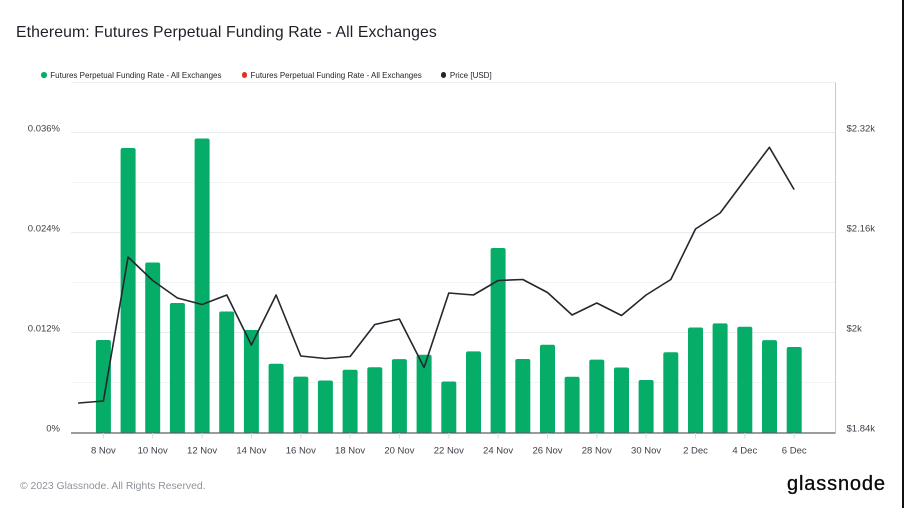 The height and width of the screenshot is (508, 904). What do you see at coordinates (861, 129) in the screenshot?
I see `svg-text: $2.32k` at bounding box center [861, 129].